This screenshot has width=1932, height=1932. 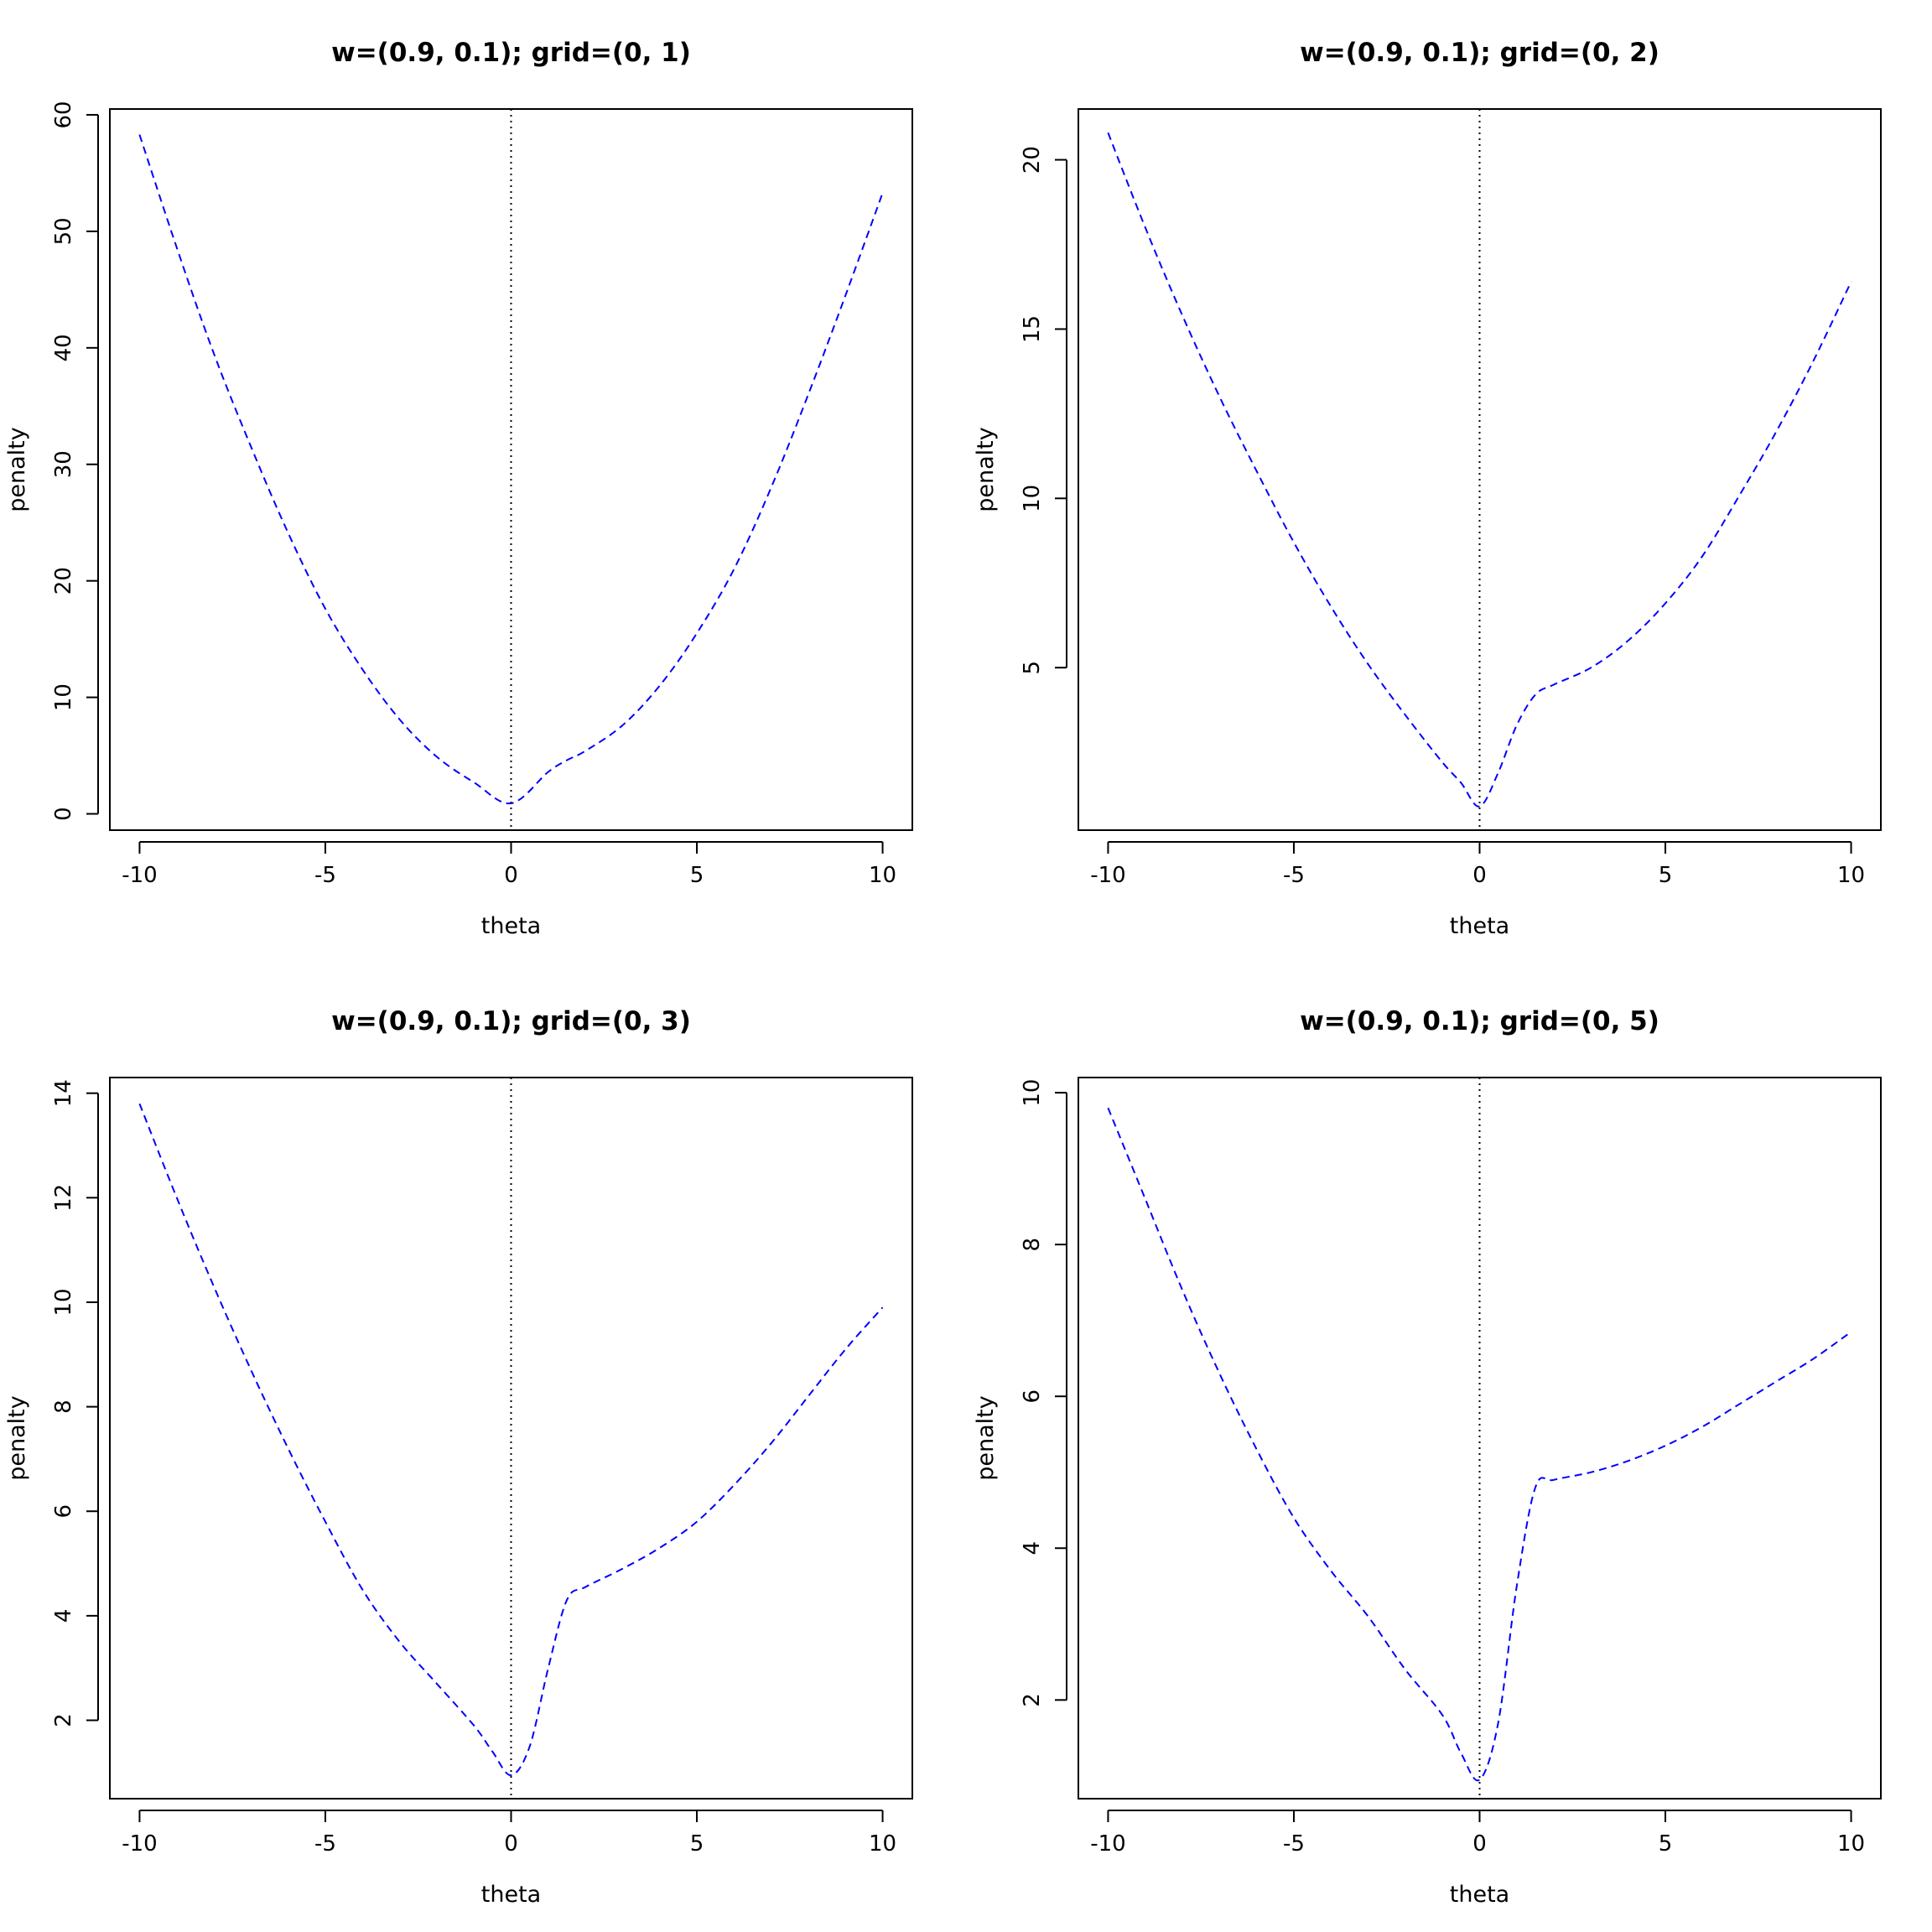 What do you see at coordinates (63, 814) in the screenshot?
I see `y-tick-label: 0` at bounding box center [63, 814].